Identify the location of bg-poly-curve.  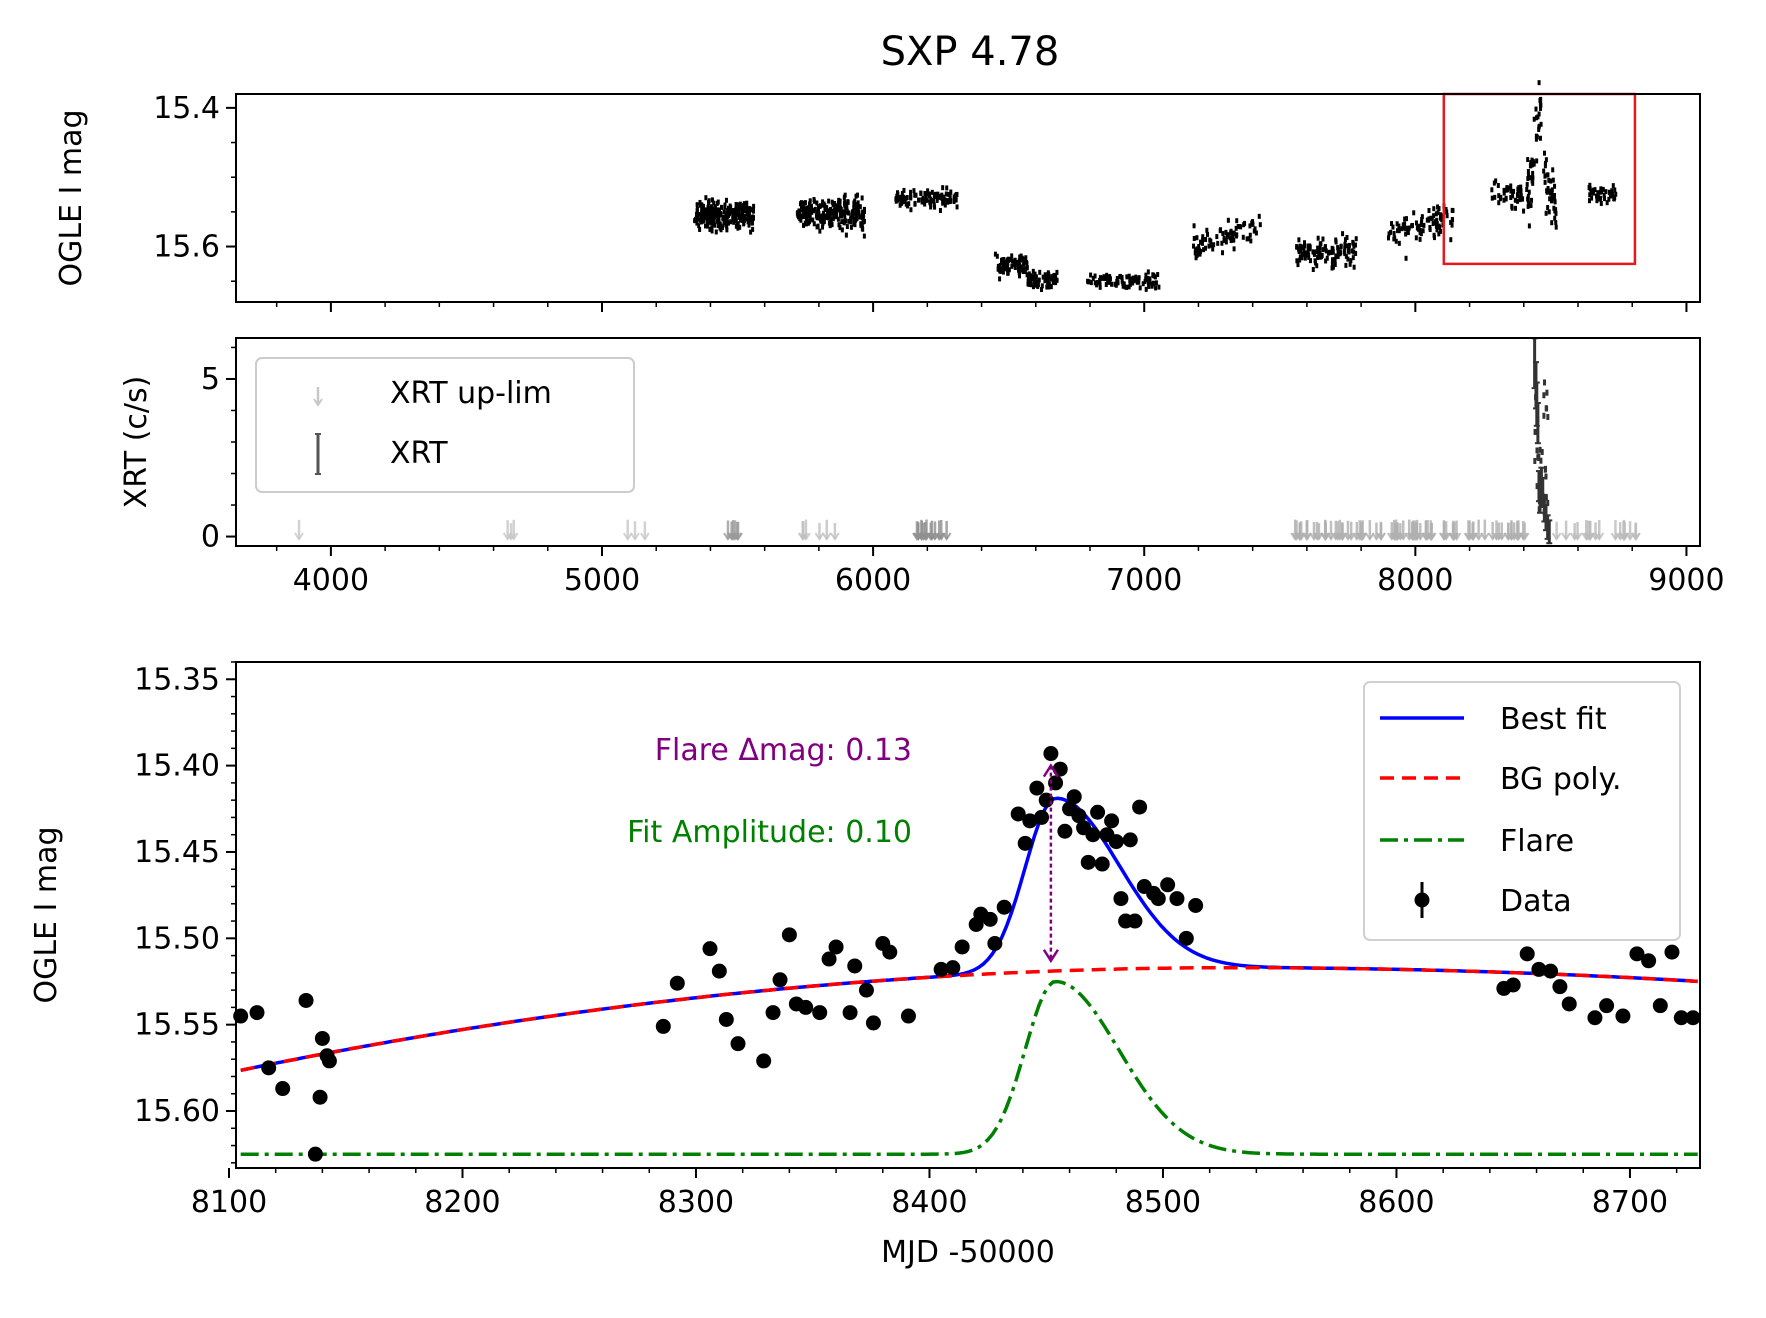
(969, 1019).